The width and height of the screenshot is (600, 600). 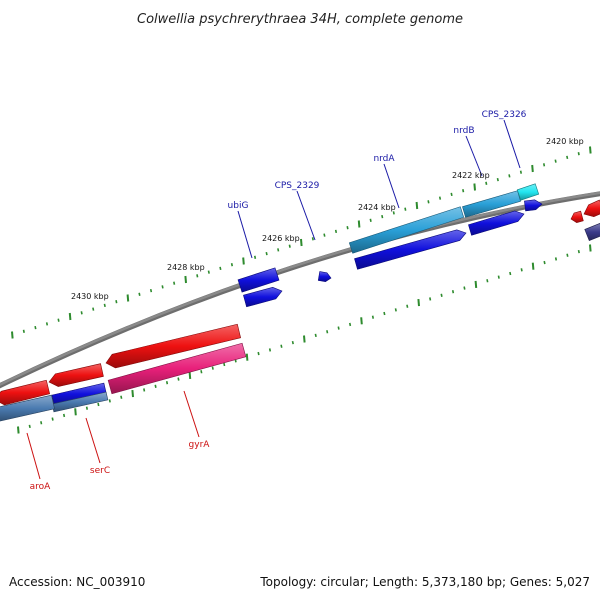 What do you see at coordinates (512, 144) in the screenshot?
I see `leader-cps2326` at bounding box center [512, 144].